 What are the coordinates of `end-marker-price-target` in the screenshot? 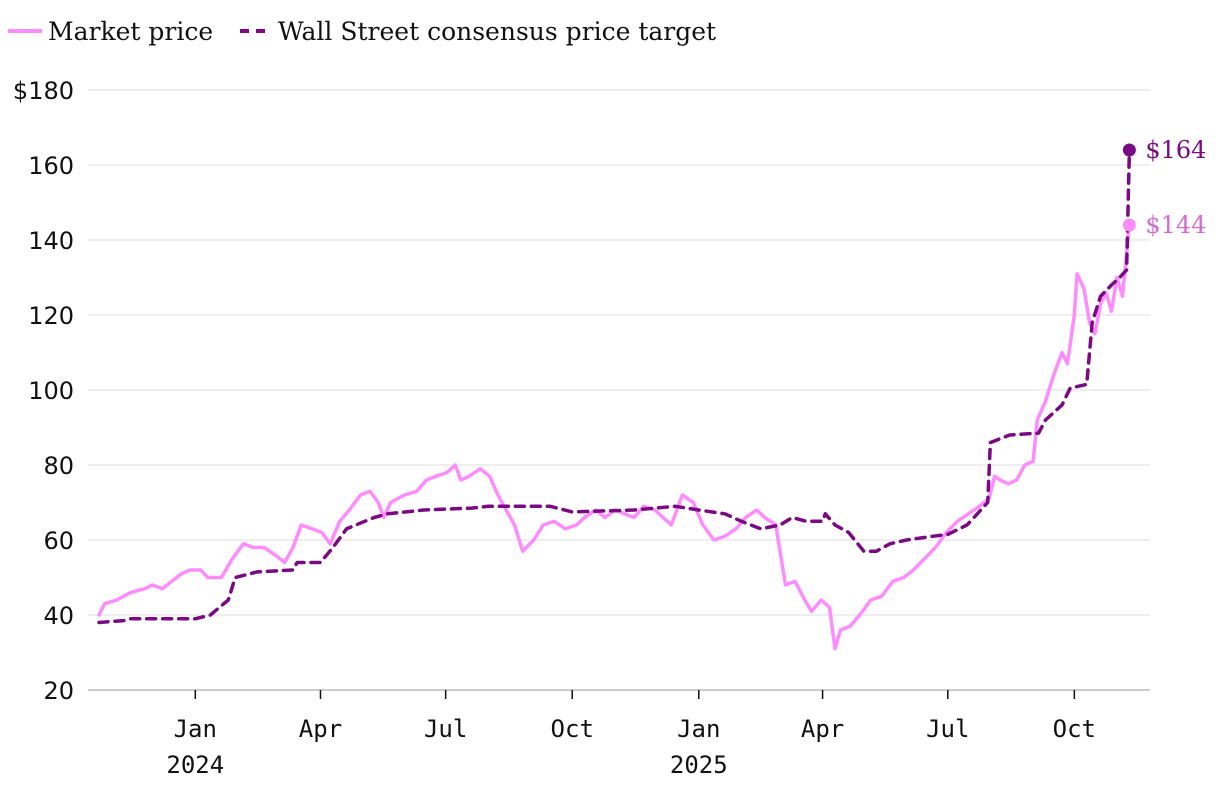 It's located at (1129, 150).